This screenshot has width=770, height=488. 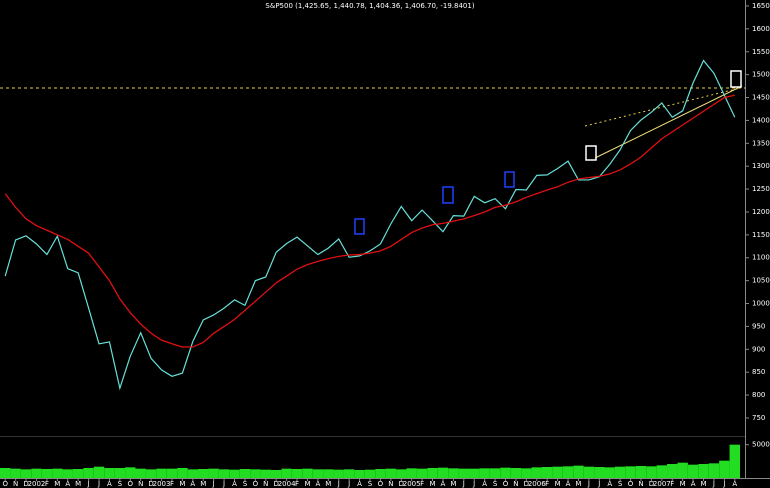 What do you see at coordinates (412, 484) in the screenshot?
I see `x-tick-label: 2005` at bounding box center [412, 484].